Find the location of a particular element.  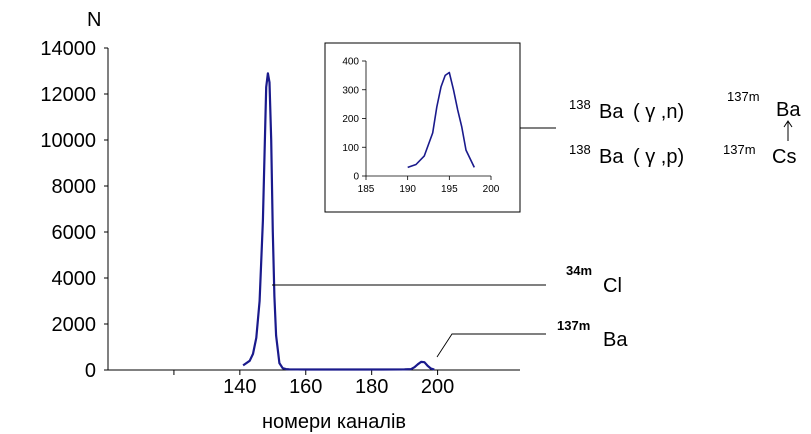

inset-frame is located at coordinates (422, 127).